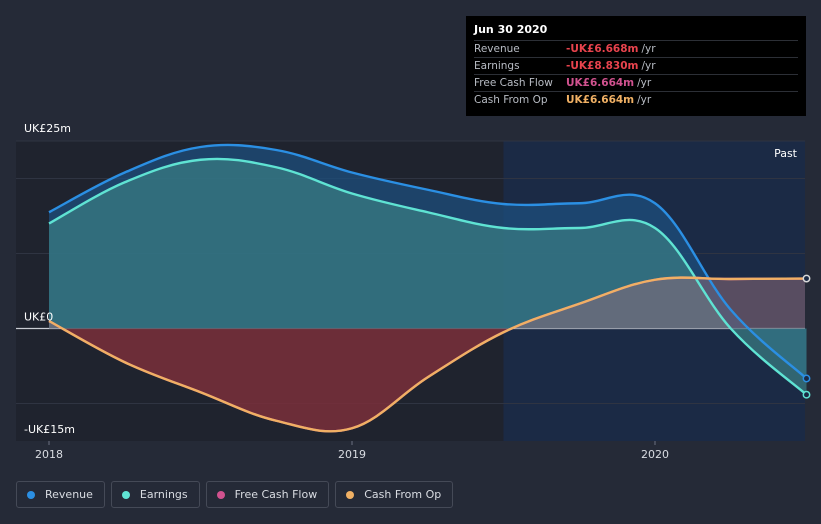  I want to click on tooltip-value: -UK£6.668m, so click(602, 49).